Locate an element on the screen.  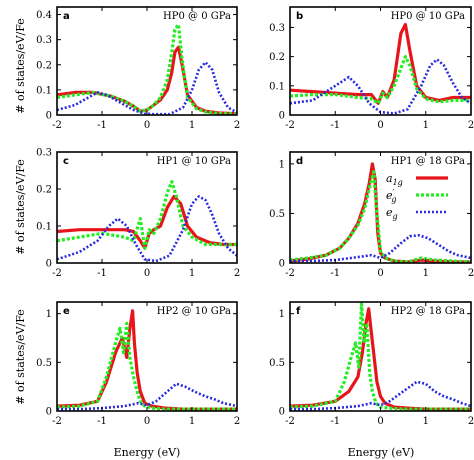
series-line-a-eg is located at coordinates (147, 88).